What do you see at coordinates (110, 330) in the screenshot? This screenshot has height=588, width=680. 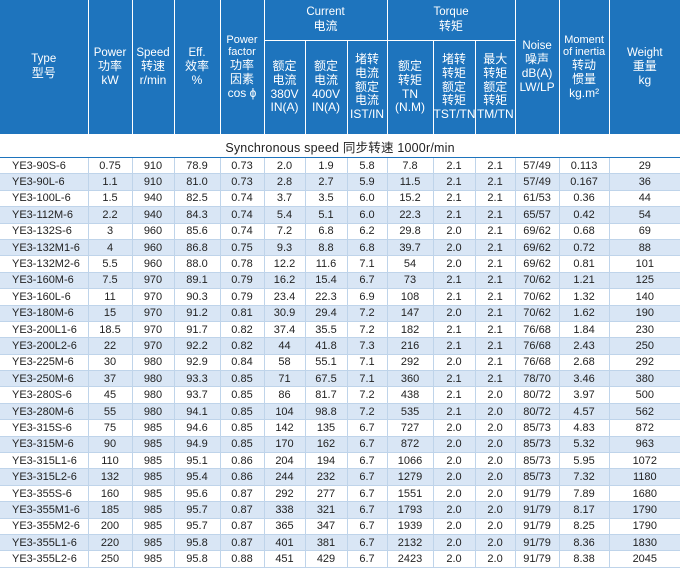 I see `cell-power: 18.5` at bounding box center [110, 330].